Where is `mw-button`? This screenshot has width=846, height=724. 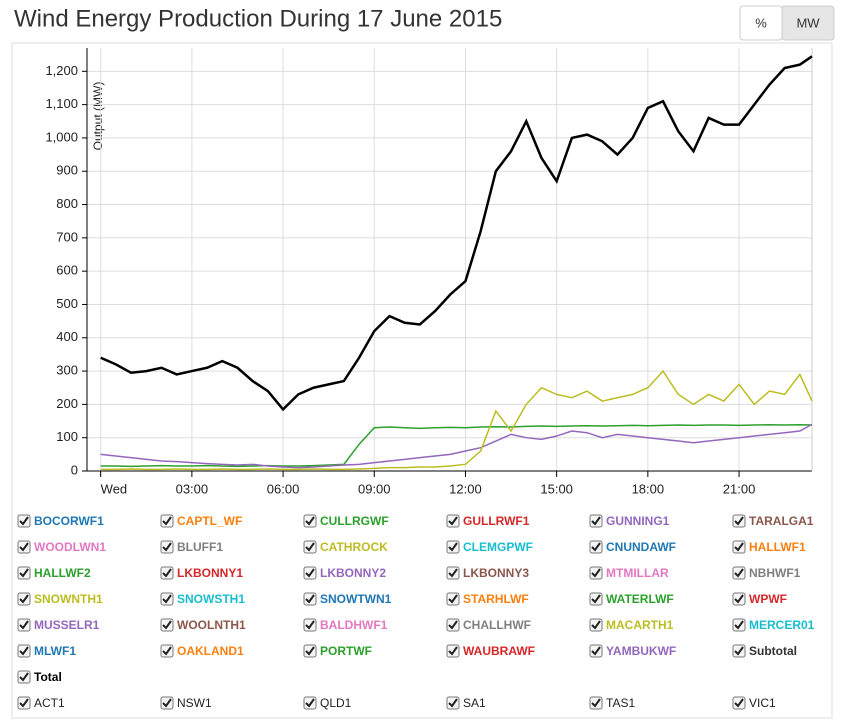
mw-button is located at coordinates (808, 23).